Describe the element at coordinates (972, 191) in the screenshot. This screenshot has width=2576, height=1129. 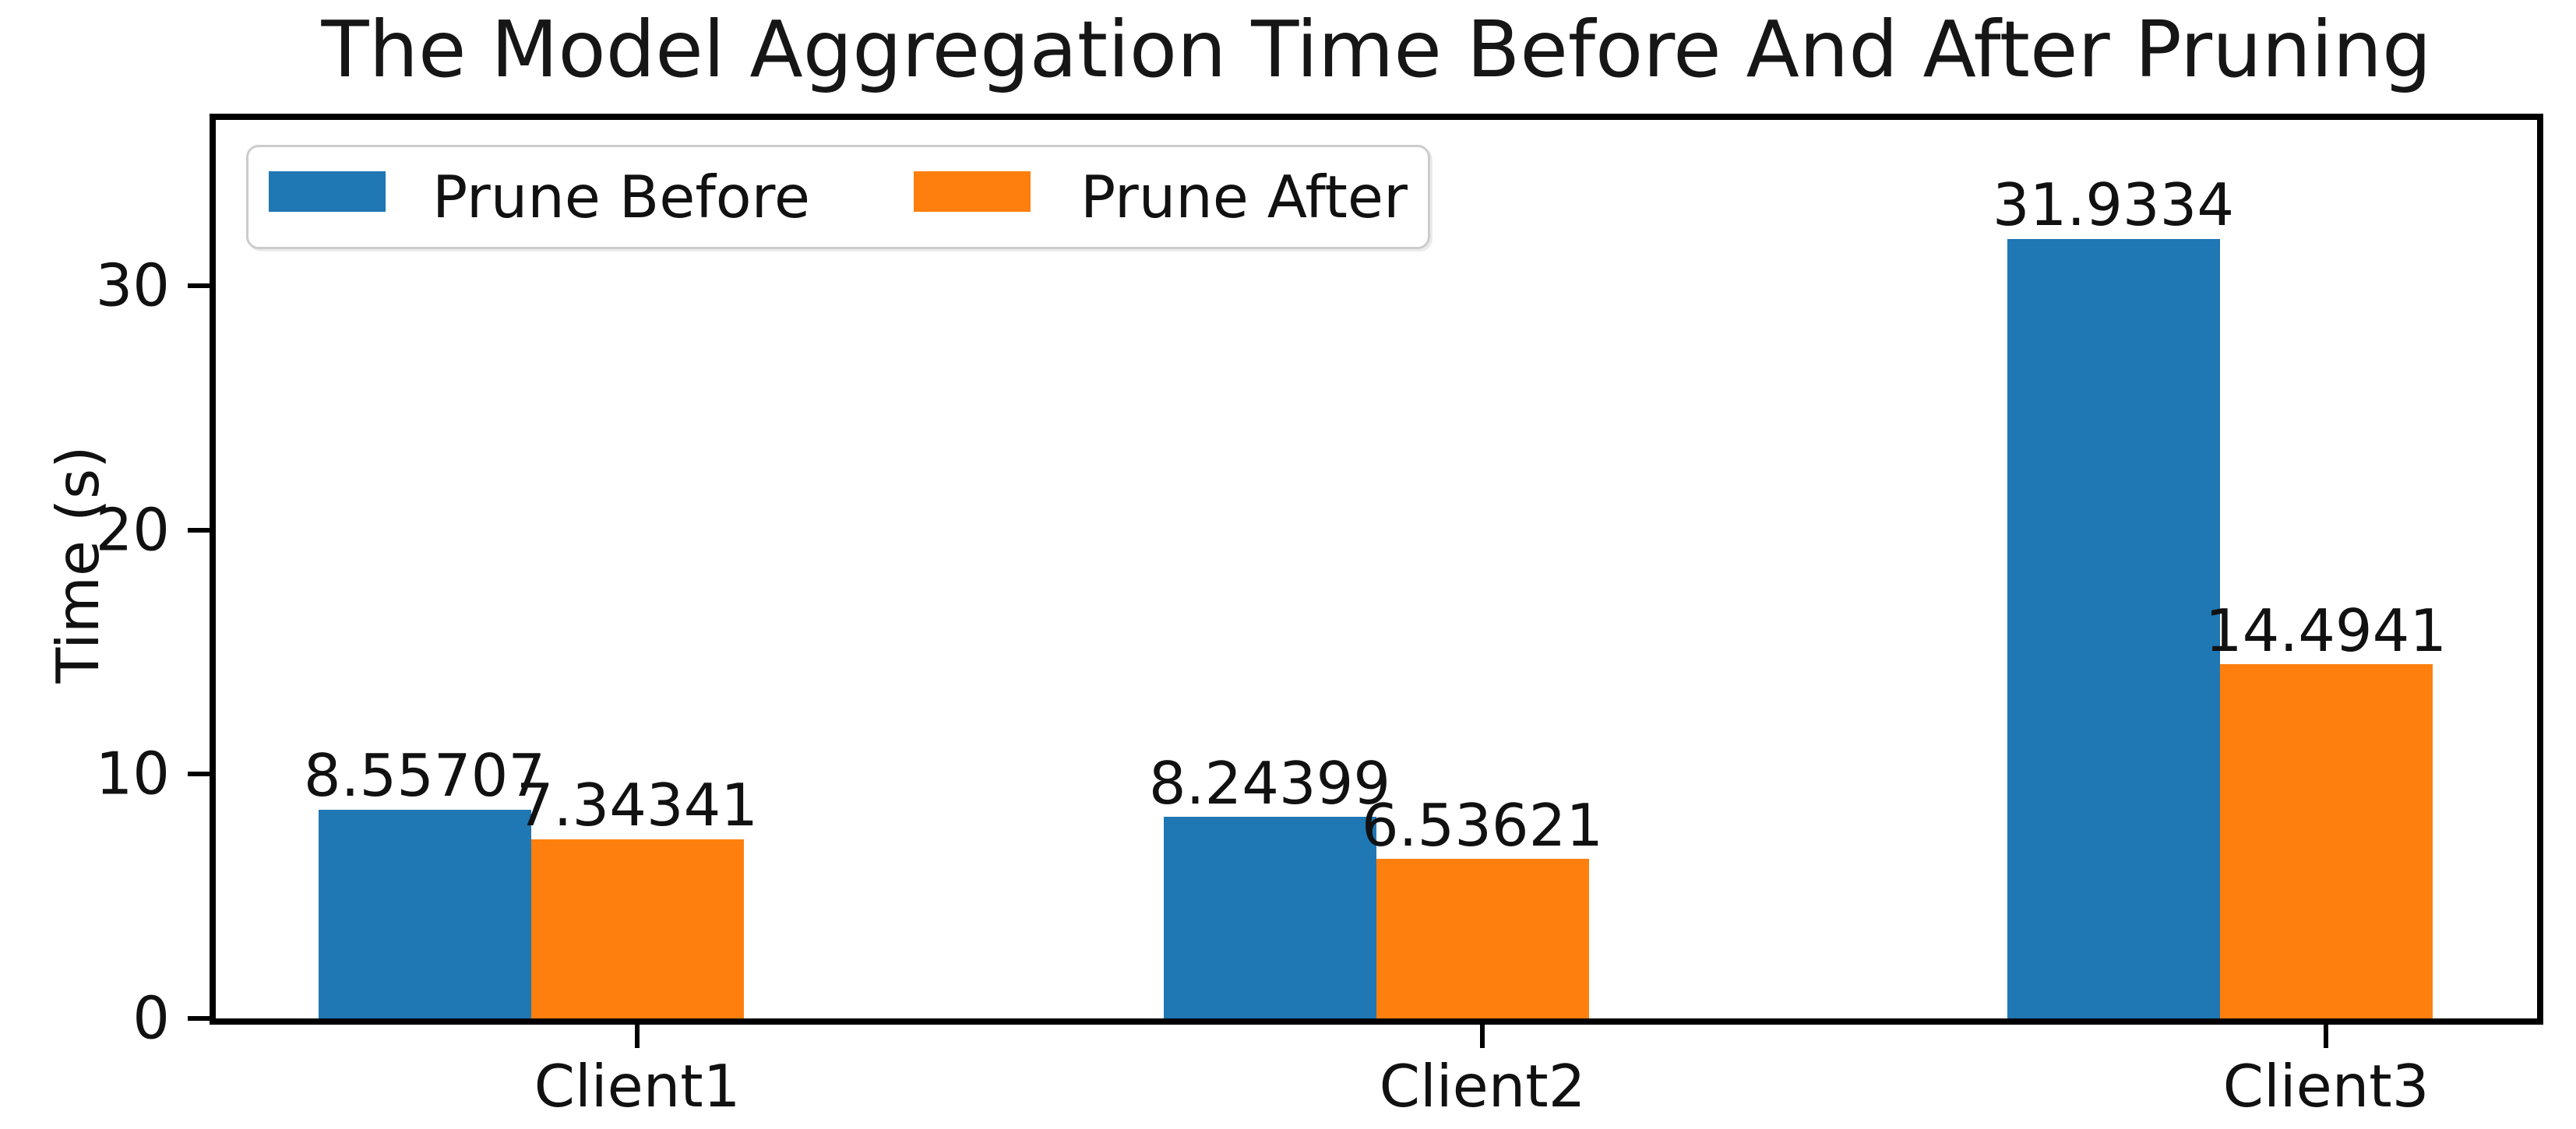
I see `legend-swatch-prune-after` at that location.